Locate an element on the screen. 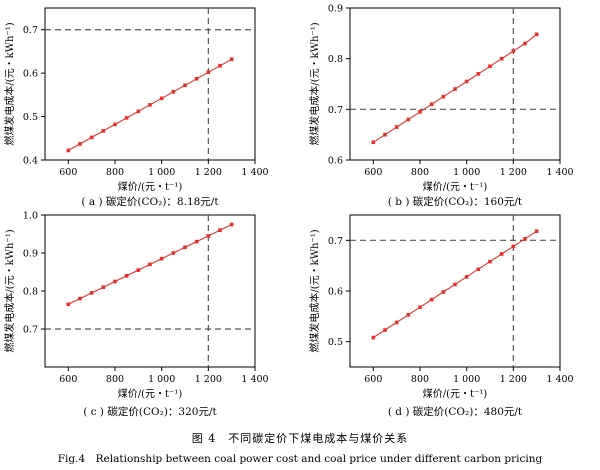 The width and height of the screenshot is (600, 470). panel-caption-c: ( c ) 碳定价(CO₂)：320元/t is located at coordinates (150, 411).